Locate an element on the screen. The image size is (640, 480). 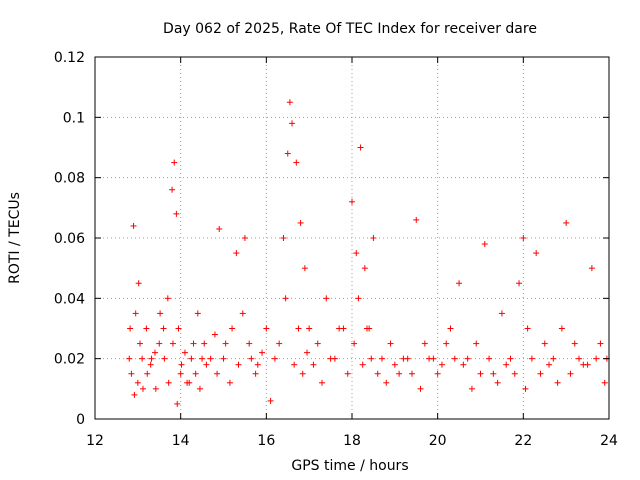
y-tick-label: 0.06 is located at coordinates (69, 239).